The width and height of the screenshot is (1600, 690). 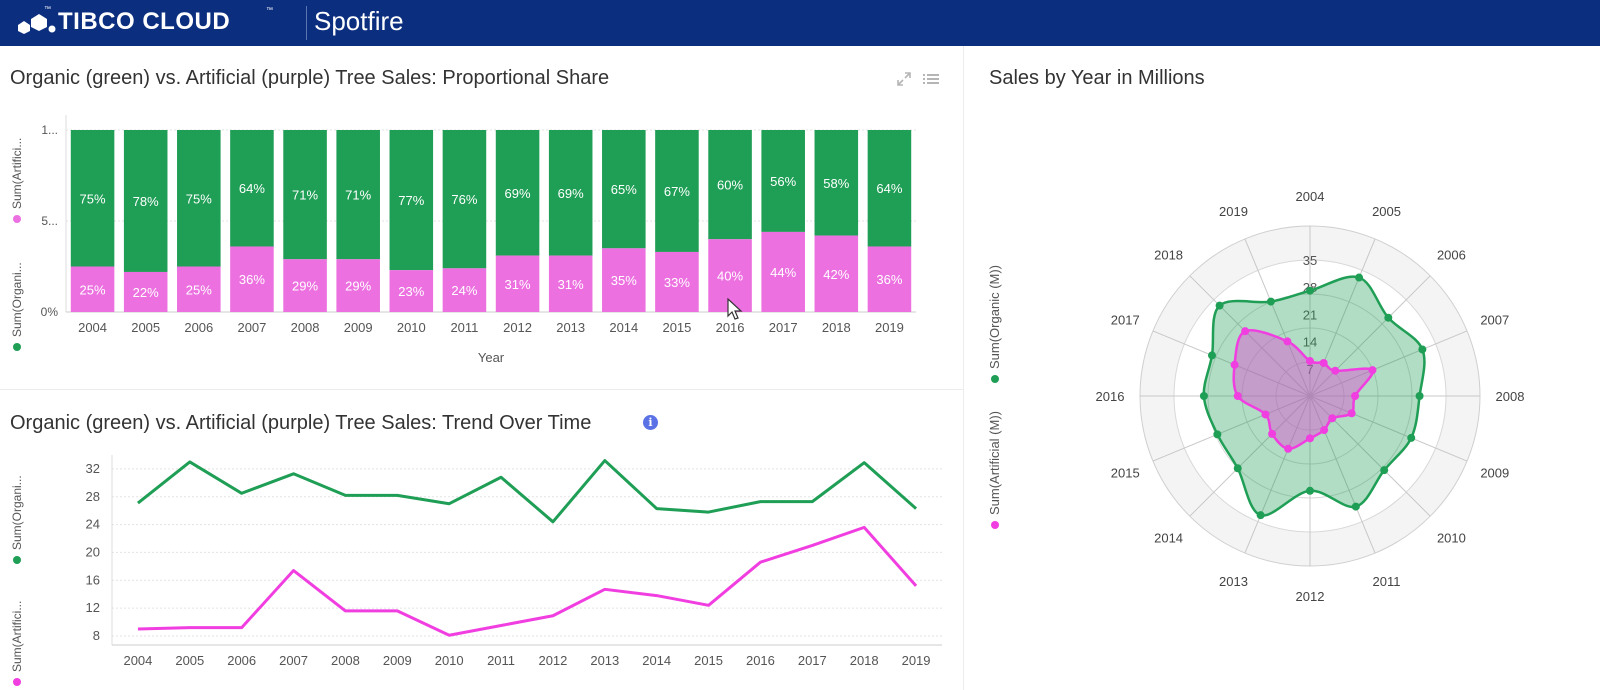 I want to click on radar-category-label: 2019, so click(x=1233, y=211).